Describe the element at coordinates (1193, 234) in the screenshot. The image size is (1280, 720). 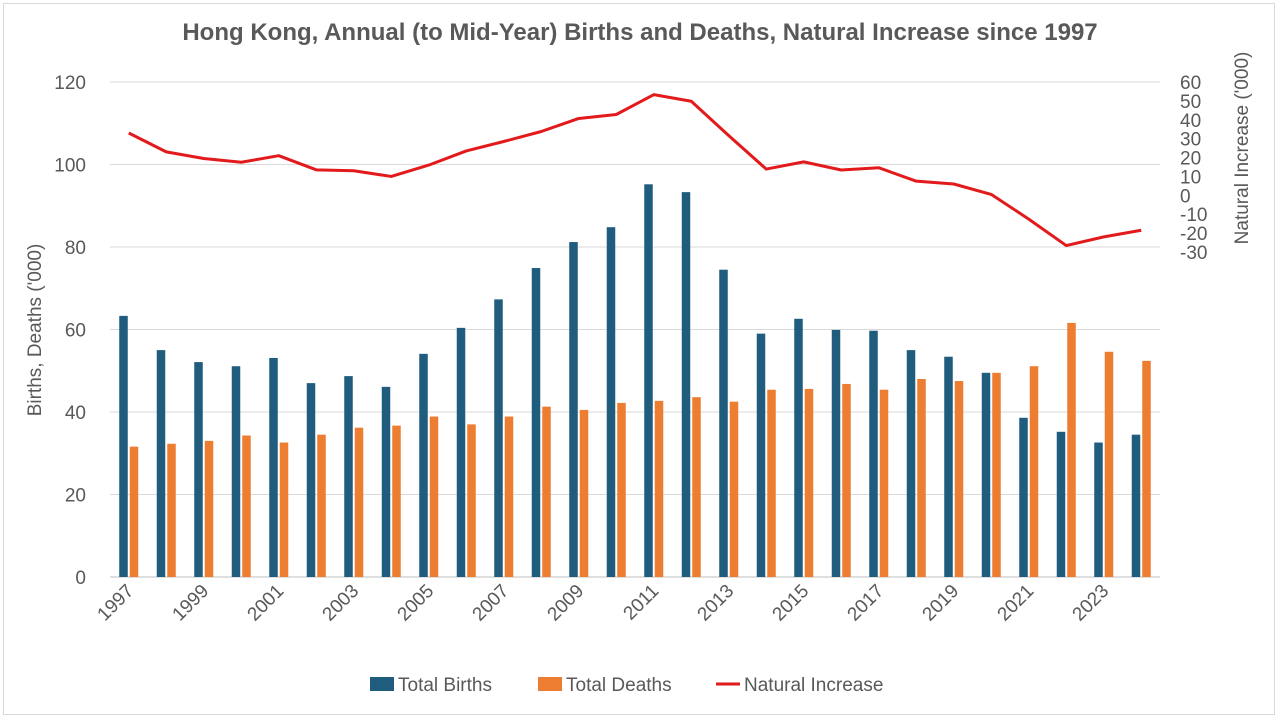
I see `y2-tick-label: -20` at that location.